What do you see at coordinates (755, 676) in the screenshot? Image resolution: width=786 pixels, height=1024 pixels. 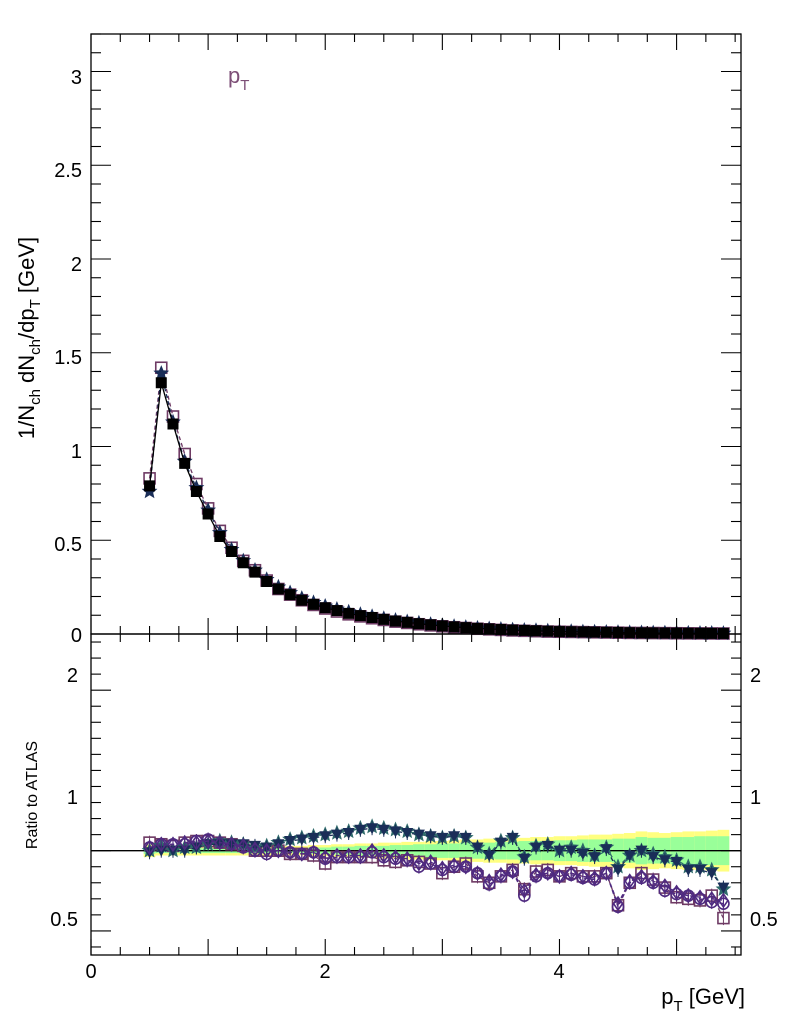 I see `ratio-ytick-label-right: 2` at bounding box center [755, 676].